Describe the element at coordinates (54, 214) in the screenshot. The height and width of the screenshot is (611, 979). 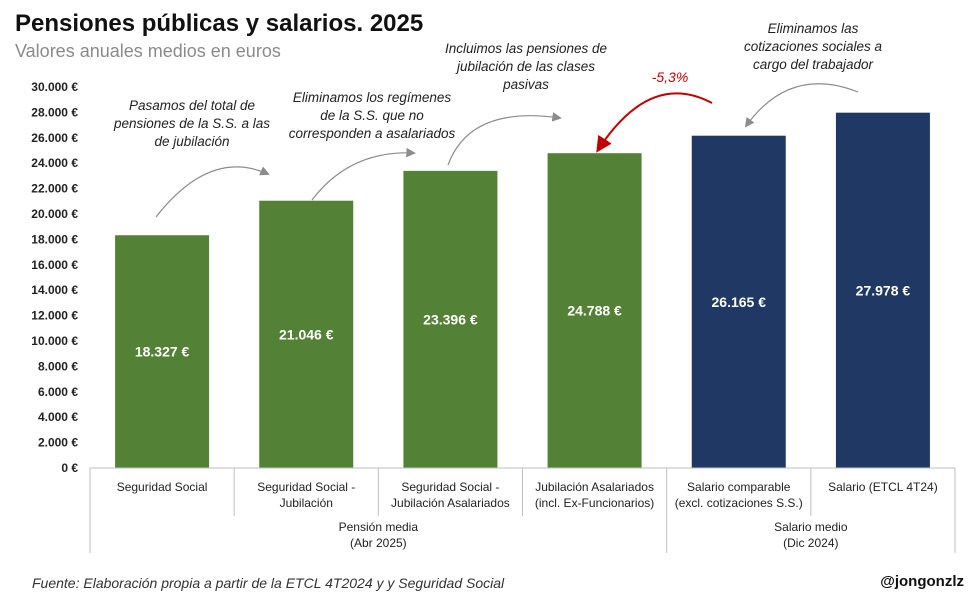
I see `y-tick-label: 20.000 €` at that location.